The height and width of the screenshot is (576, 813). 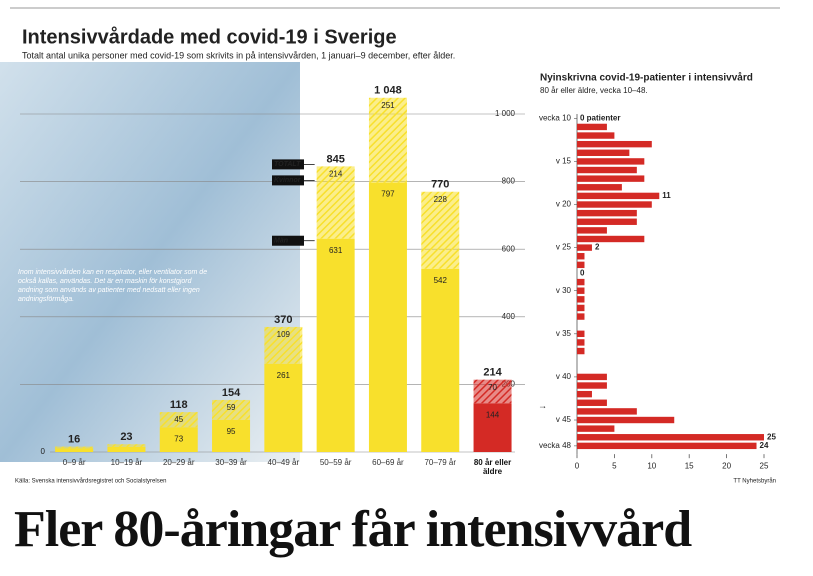 What do you see at coordinates (335, 159) in the screenshot?
I see `total-label: 845` at bounding box center [335, 159].